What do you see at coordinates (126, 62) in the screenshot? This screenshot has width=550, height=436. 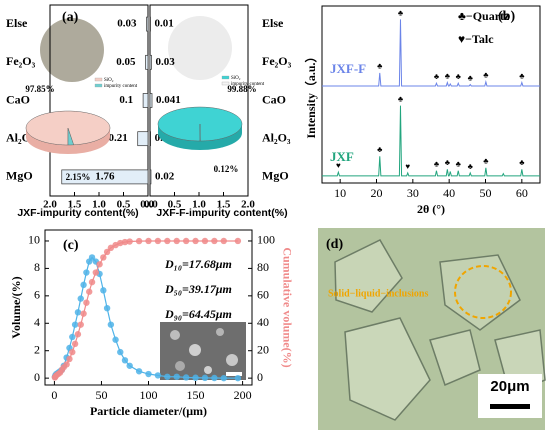 I see `value-label: 0.05` at bounding box center [126, 62].